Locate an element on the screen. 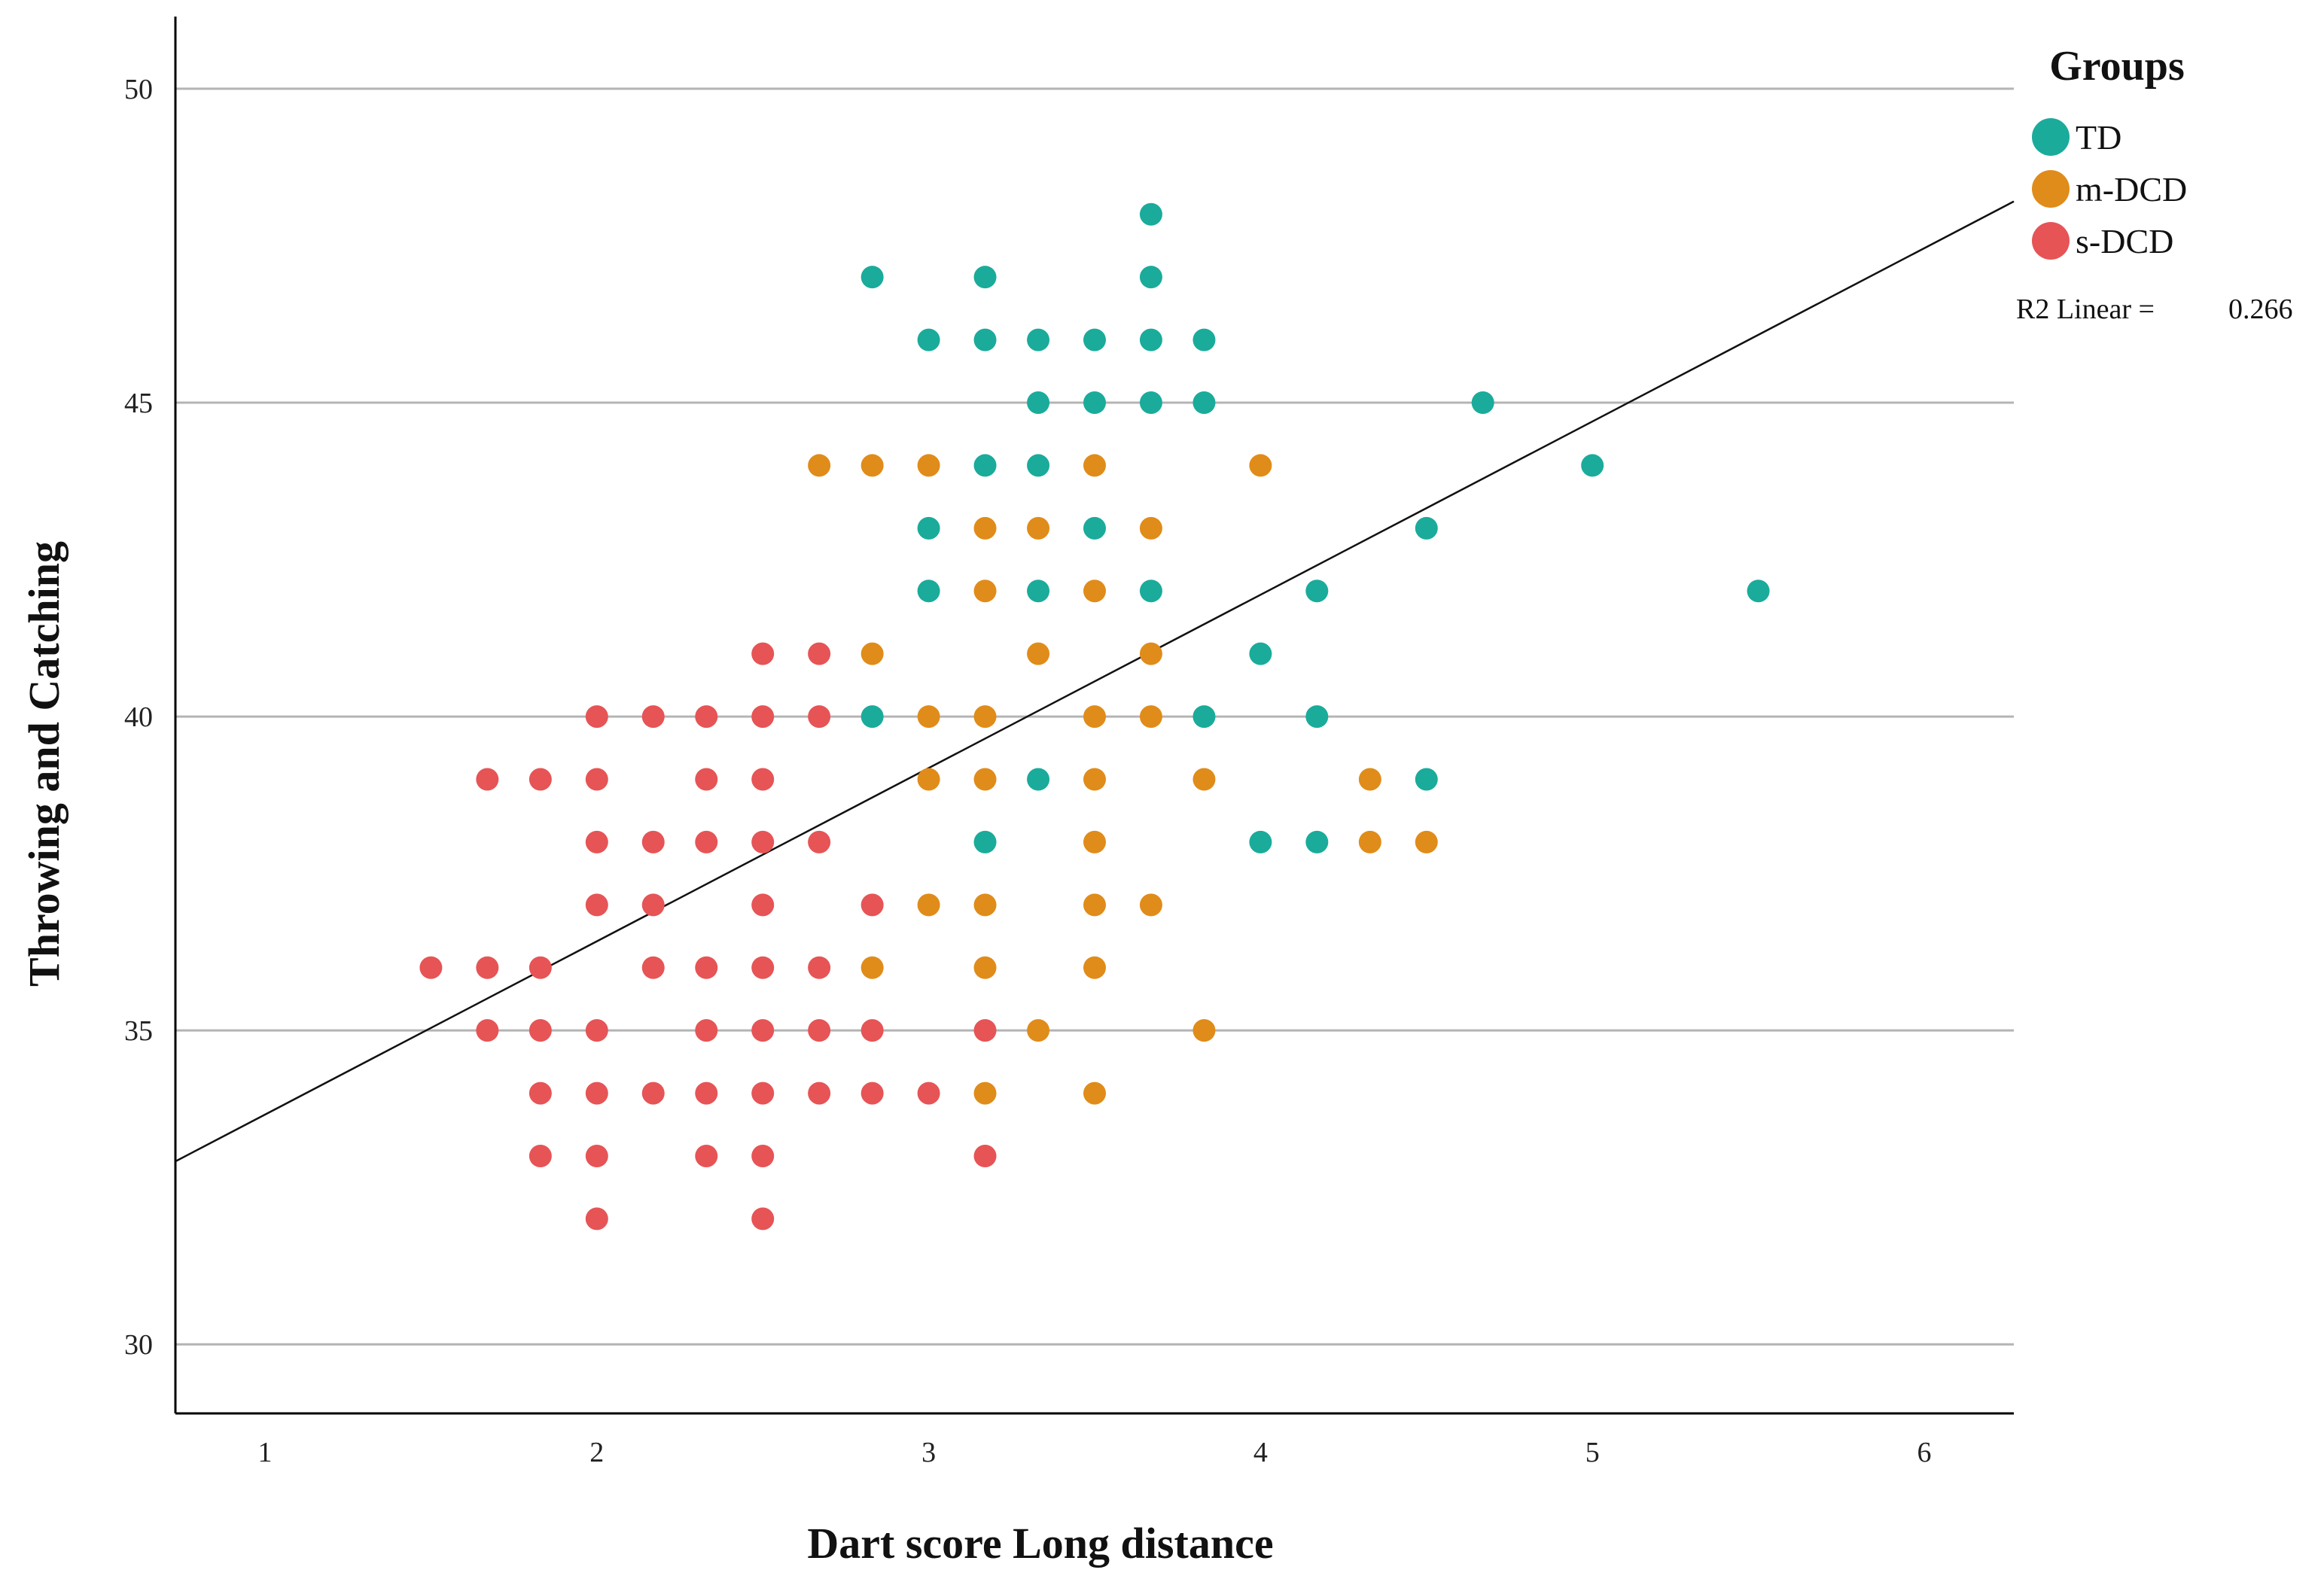  legend-marker-td is located at coordinates (2051, 137).